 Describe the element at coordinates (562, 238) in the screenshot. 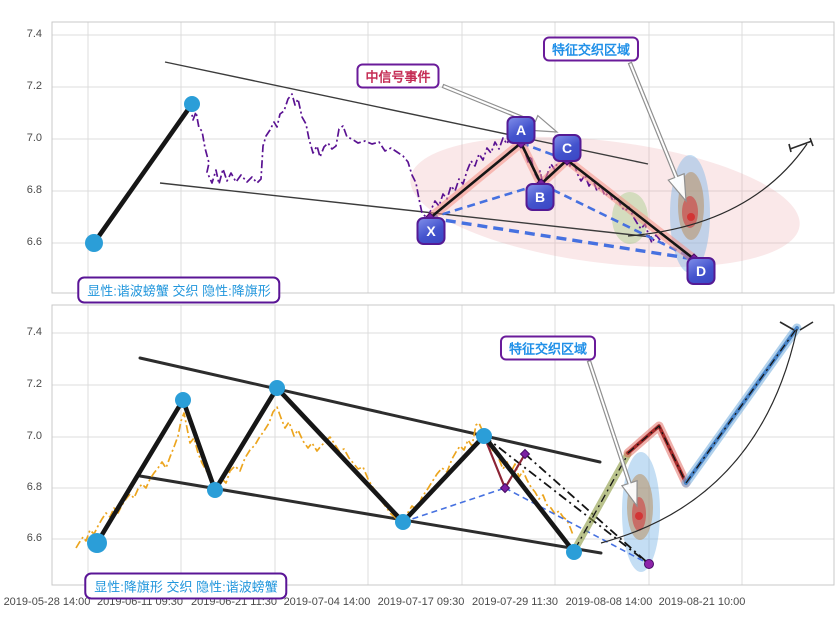

I see `top-harmonic-XD-dash` at that location.